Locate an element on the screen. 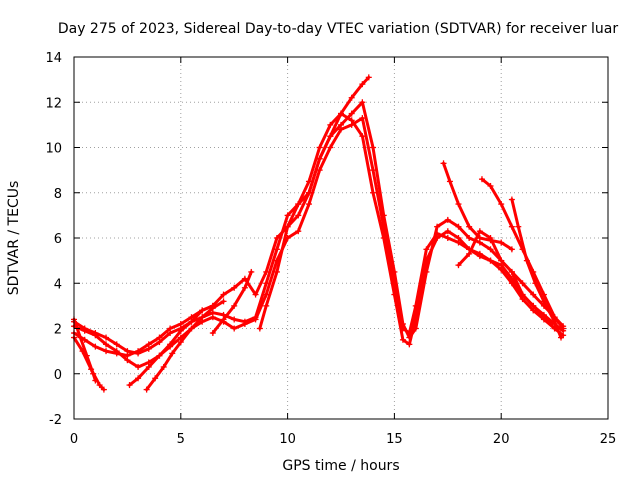 Image resolution: width=640 pixels, height=480 pixels. x-axis-title: GPS time / hours is located at coordinates (340, 466).